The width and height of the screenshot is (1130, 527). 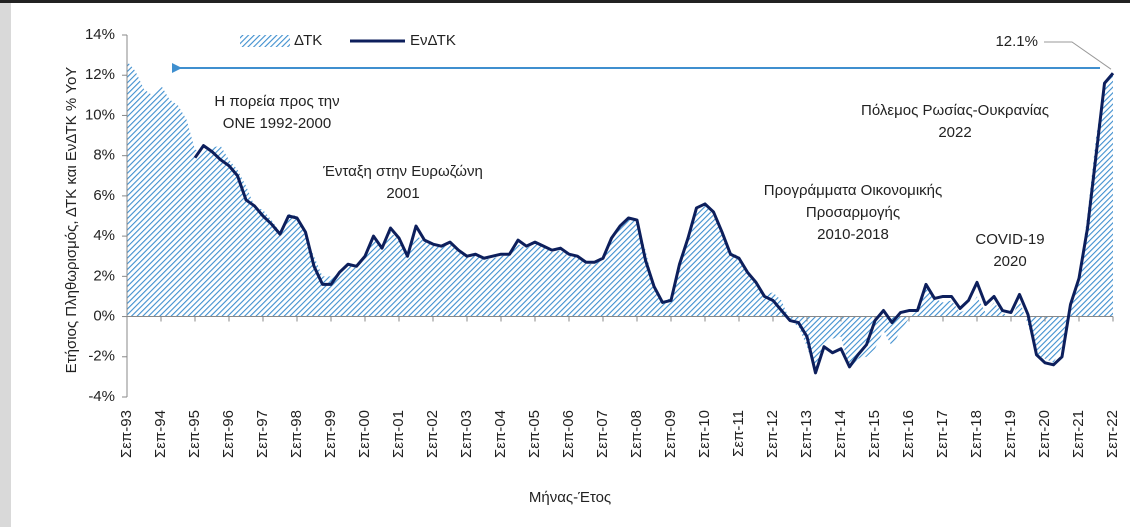 What do you see at coordinates (104, 235) in the screenshot?
I see `y-tick-label: 4%` at bounding box center [104, 235].